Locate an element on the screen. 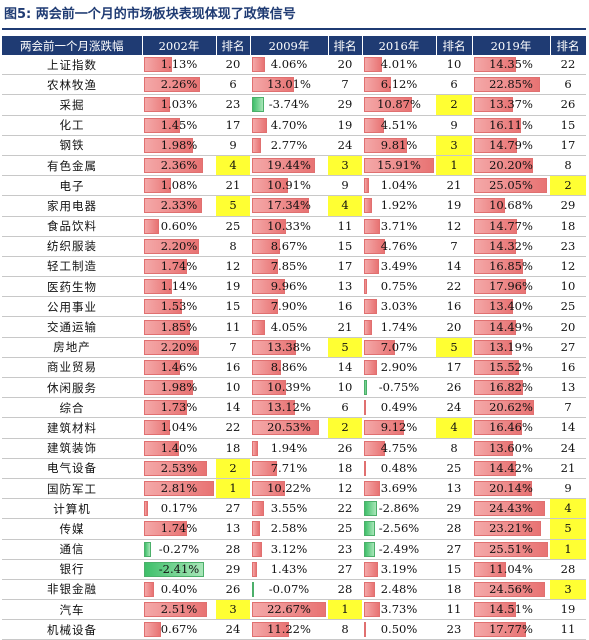  header-rank-2009: 排名 is located at coordinates (345, 45).